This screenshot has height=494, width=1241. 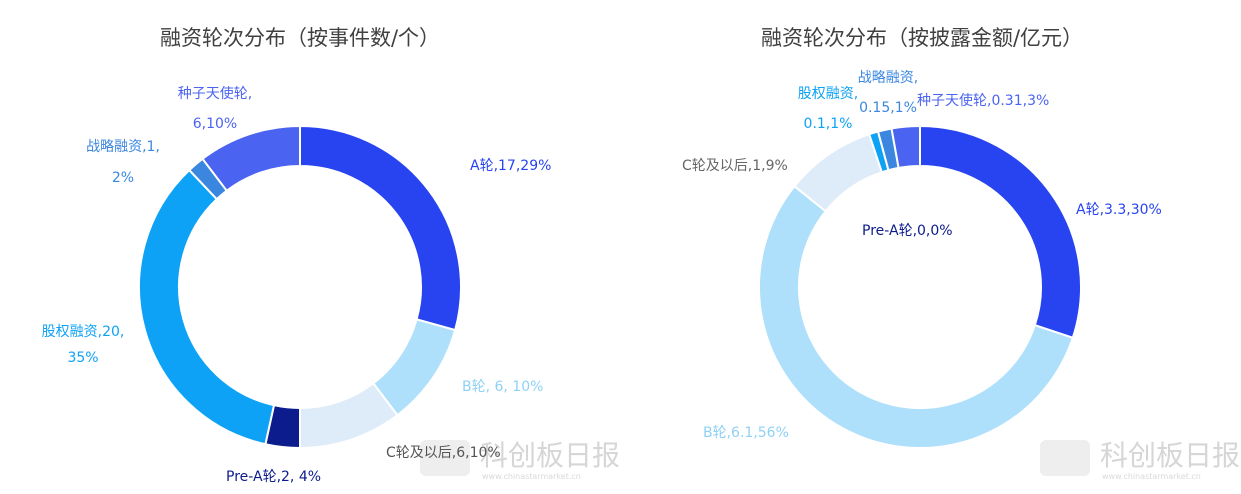 I want to click on slice-data-label: B轮, 6, 10%, so click(x=502, y=387).